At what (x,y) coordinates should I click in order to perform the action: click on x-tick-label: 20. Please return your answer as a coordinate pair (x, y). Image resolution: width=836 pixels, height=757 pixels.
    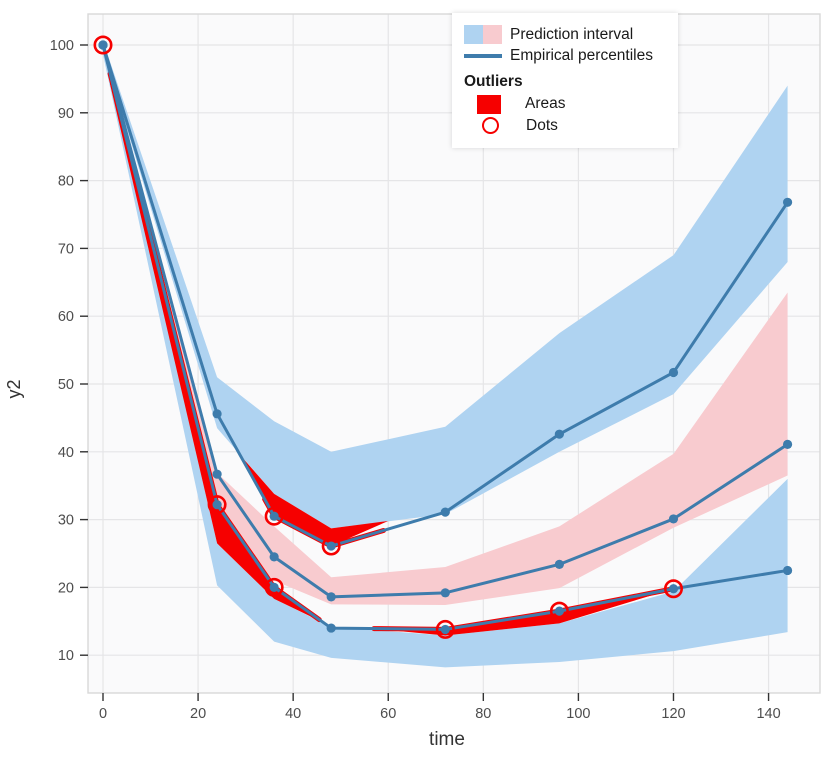
    Looking at the image, I should click on (198, 714).